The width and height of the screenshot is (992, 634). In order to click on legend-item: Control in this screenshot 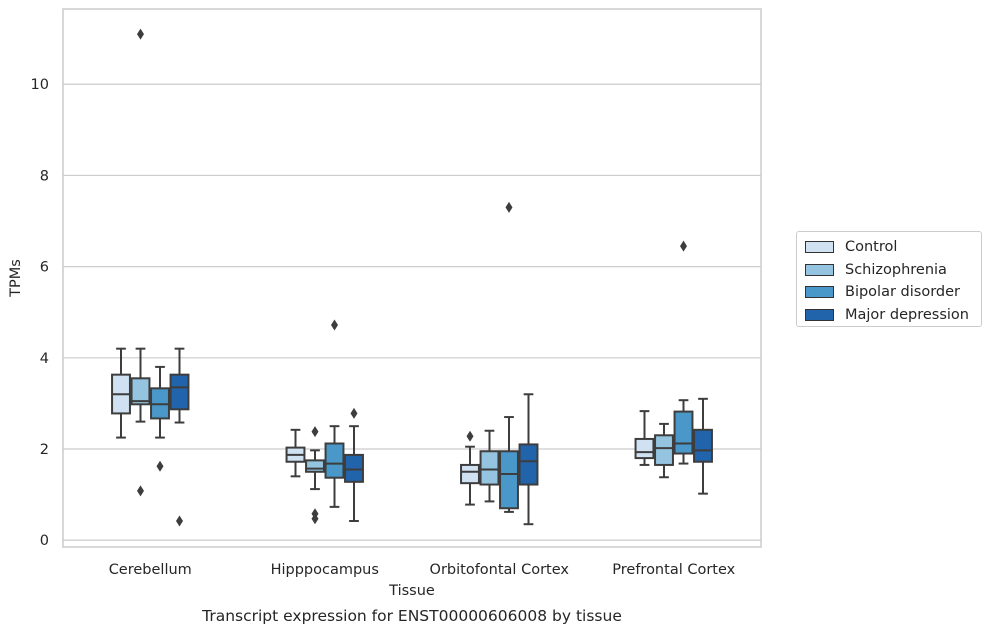, I will do `click(893, 247)`.